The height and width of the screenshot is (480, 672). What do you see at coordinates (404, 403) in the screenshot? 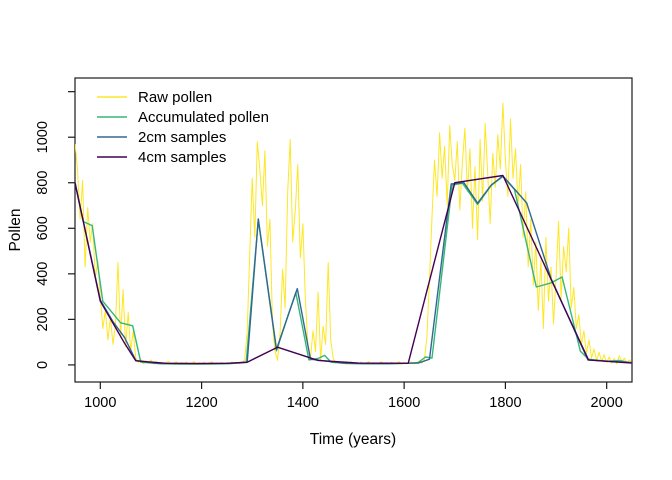
I see `x-tick-label: 1600` at bounding box center [404, 403].